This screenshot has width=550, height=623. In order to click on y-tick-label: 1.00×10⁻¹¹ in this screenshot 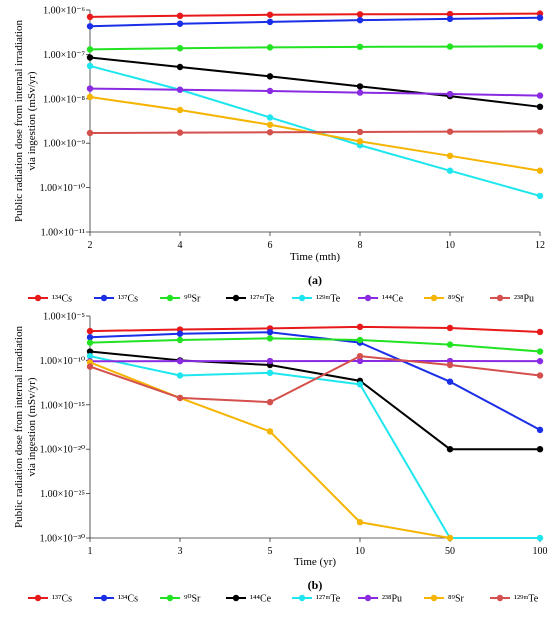, I will do `click(63, 233)`.